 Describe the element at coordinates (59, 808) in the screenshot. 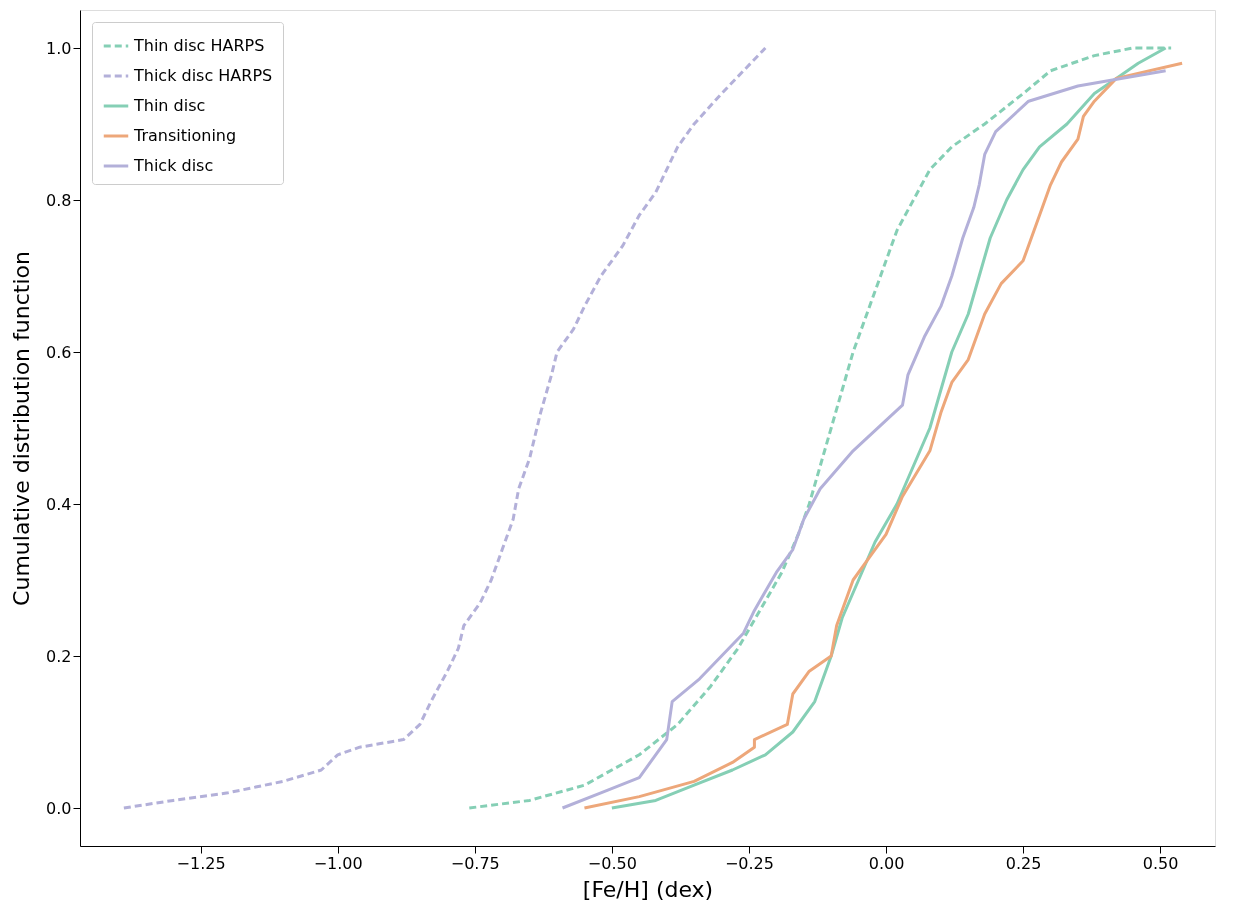

I see `y-tick-label: 0.0` at that location.